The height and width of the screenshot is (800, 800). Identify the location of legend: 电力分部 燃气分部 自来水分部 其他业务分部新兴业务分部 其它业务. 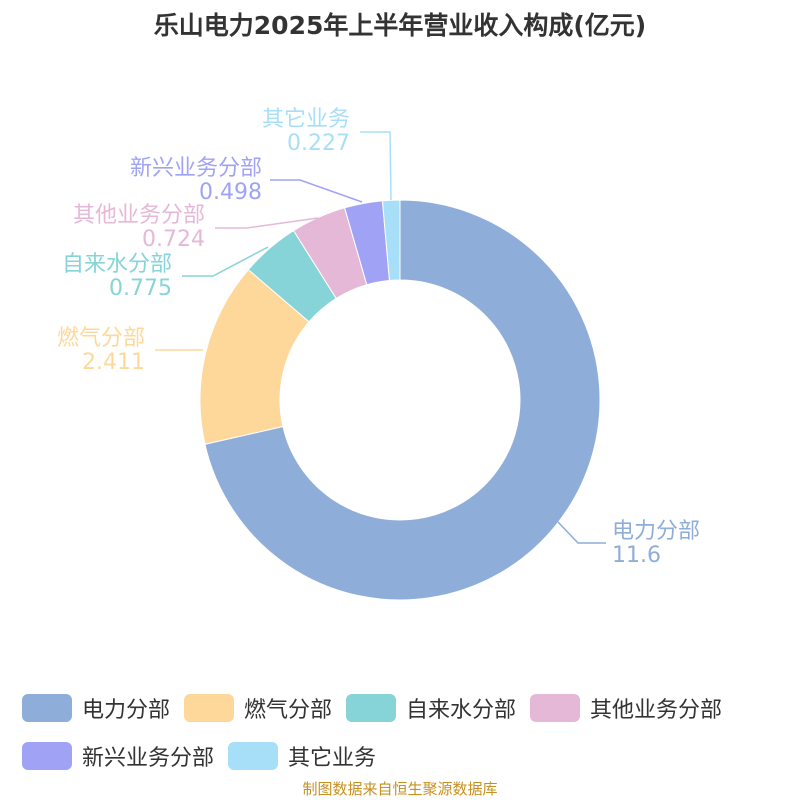
(411, 738).